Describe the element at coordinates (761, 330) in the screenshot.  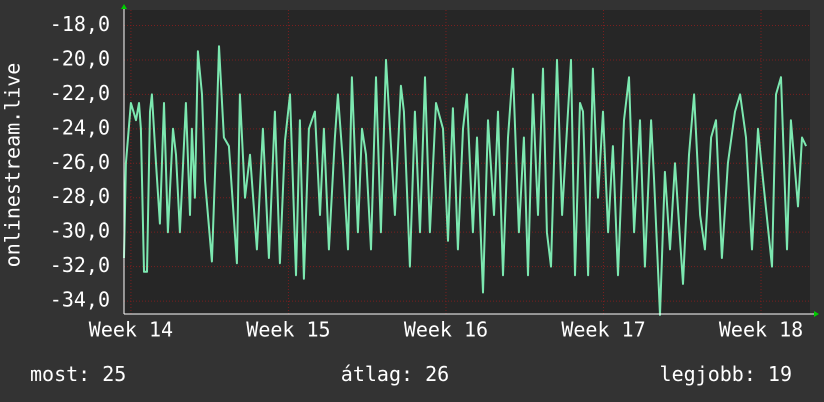
I see `x-tick-label: Week 18` at that location.